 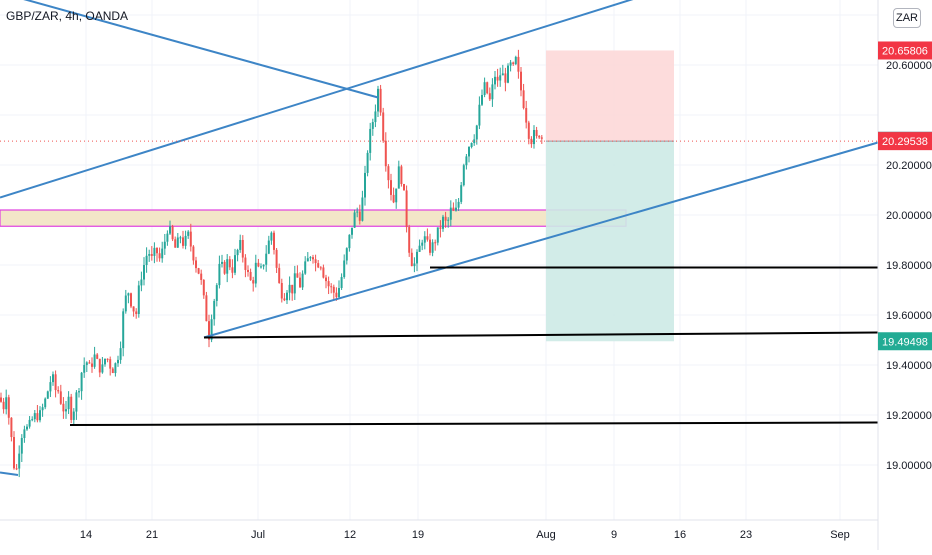 What do you see at coordinates (313, 218) in the screenshot?
I see `support-zone-rect` at bounding box center [313, 218].